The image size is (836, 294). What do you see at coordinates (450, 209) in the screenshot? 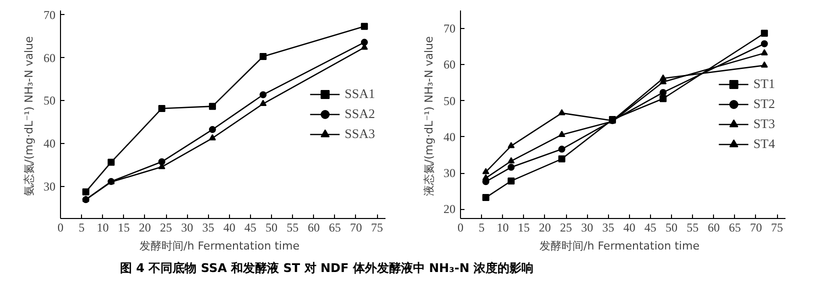
I see `y-tick-label: 20` at bounding box center [450, 209].